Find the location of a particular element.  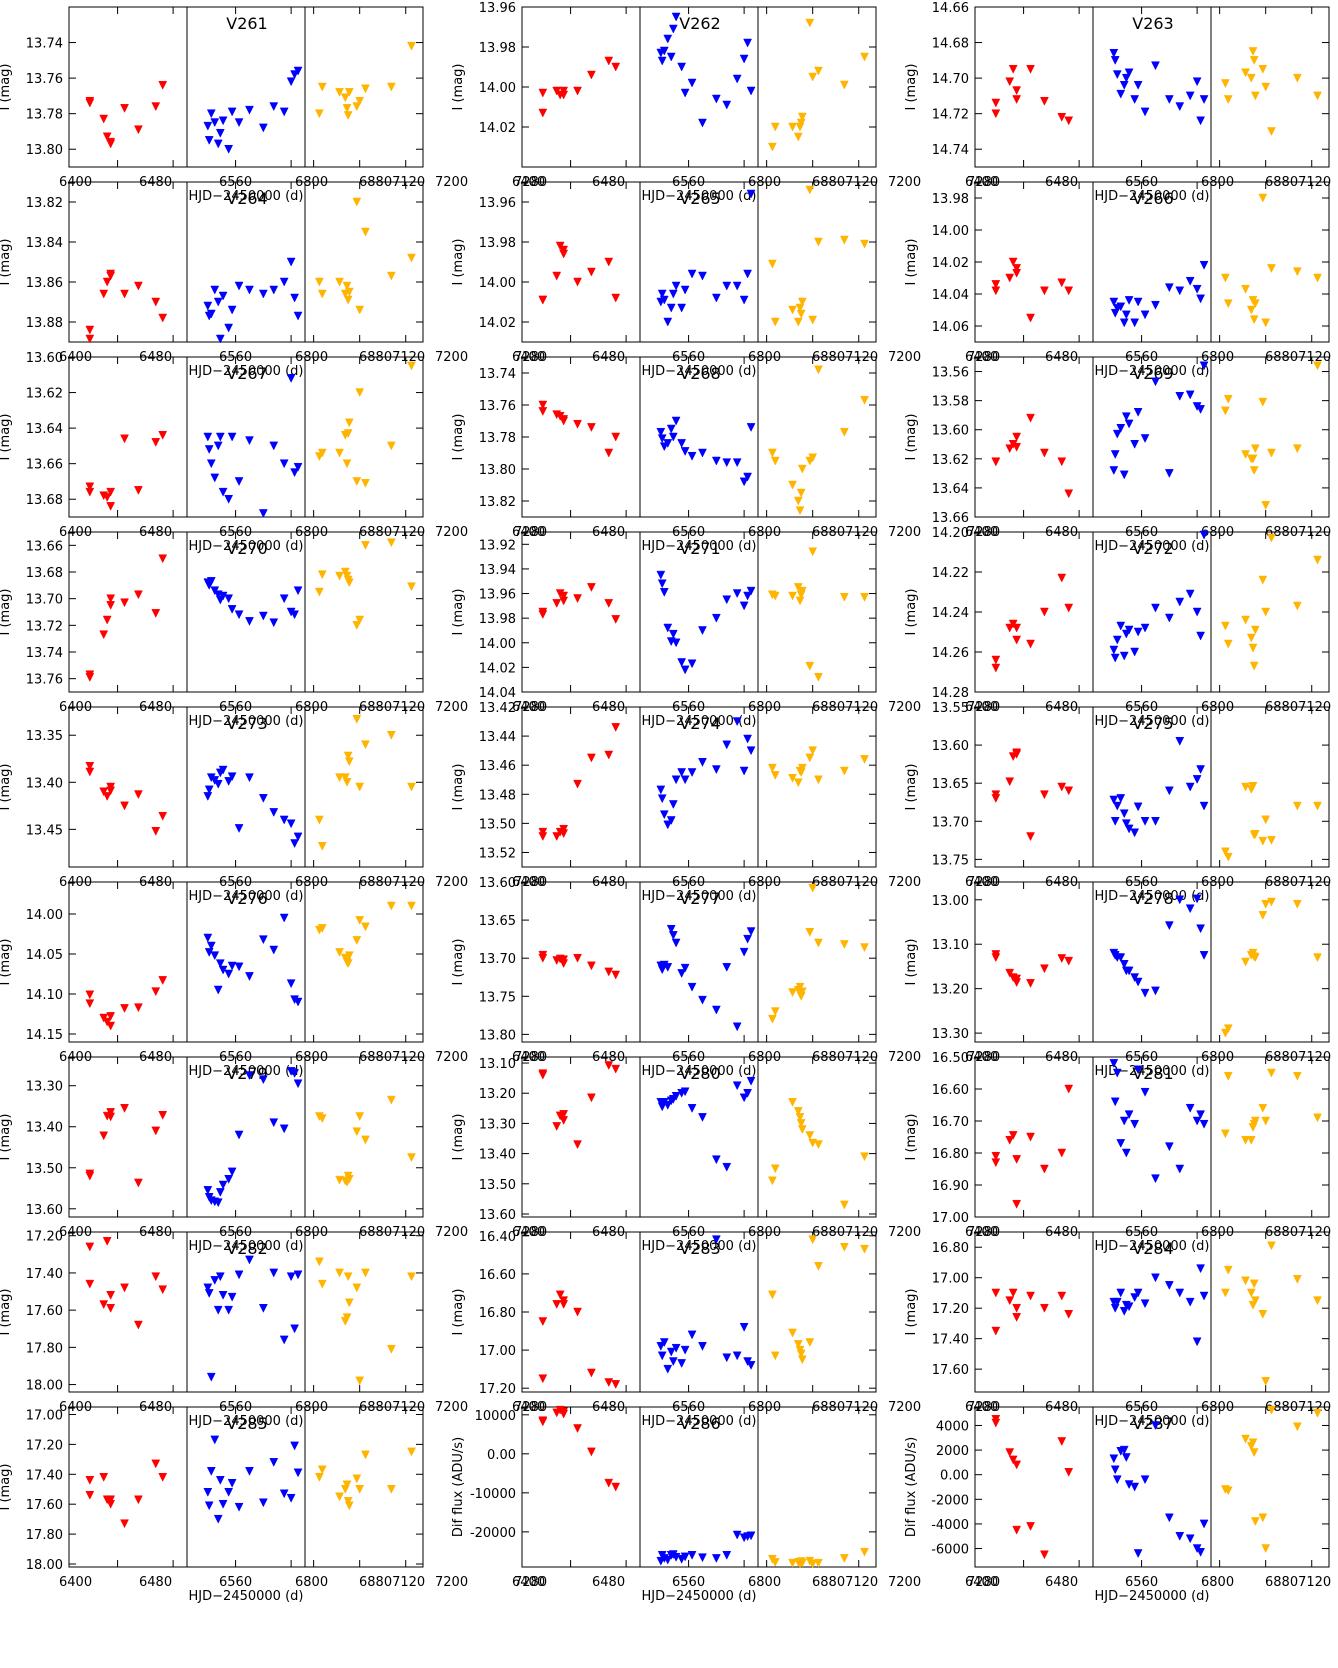

y-tick-label: 4000 is located at coordinates (952, 1426).